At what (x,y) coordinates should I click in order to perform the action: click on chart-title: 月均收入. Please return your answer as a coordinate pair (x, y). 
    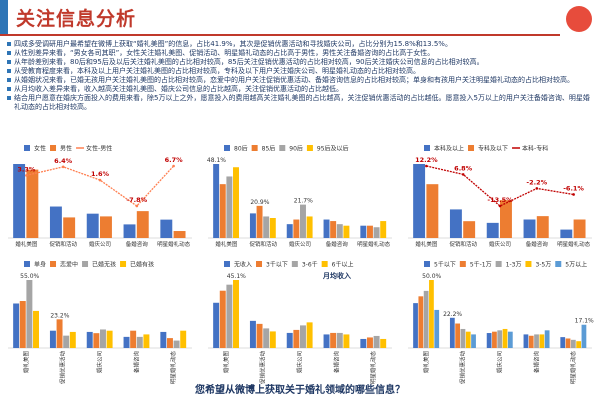
    Looking at the image, I should click on (336, 275).